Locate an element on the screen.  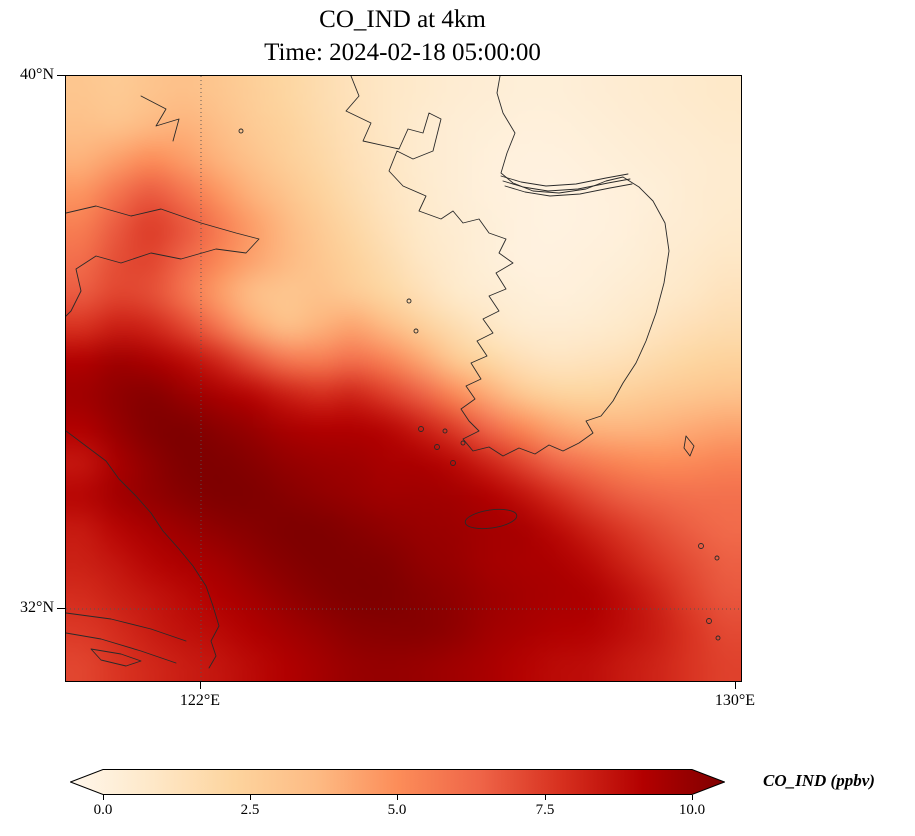
chart-subtitle: Time: 2024-02-18 05:00:00 is located at coordinates (402, 52).